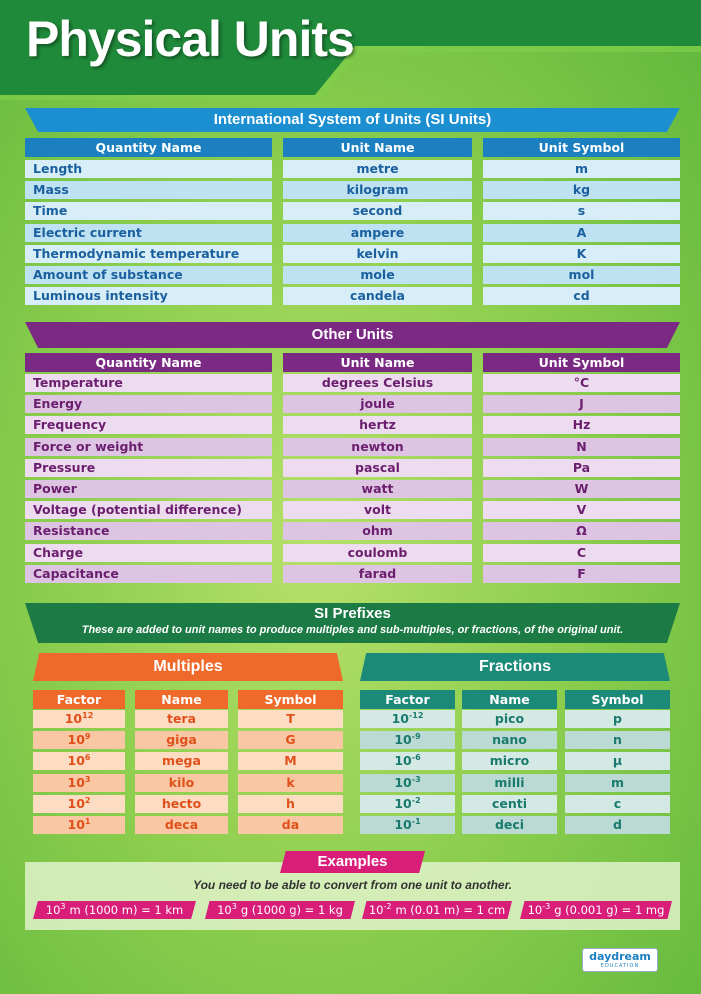  Describe the element at coordinates (377, 573) in the screenshot. I see `table-cell: farad` at that location.